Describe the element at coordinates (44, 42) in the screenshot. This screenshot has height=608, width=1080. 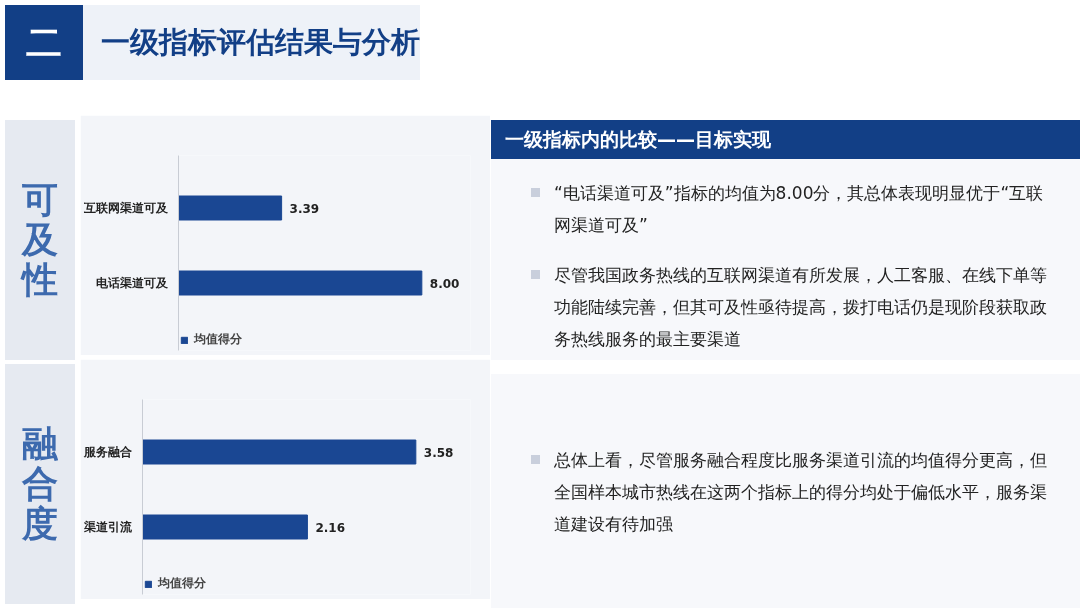
I see `text: 二` at that location.